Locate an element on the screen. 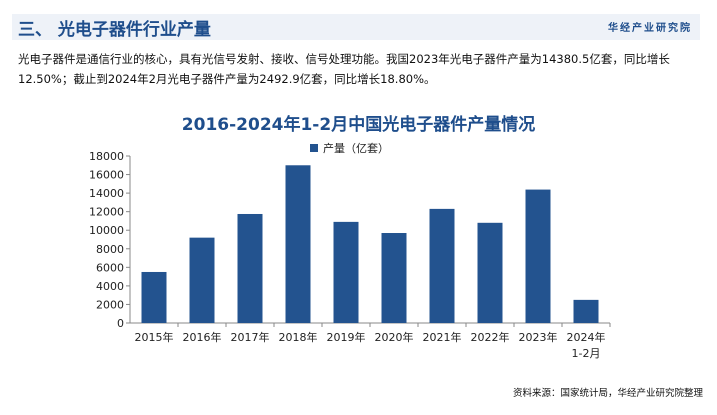 This screenshot has height=415, width=717. x-tick-label: 2017年 is located at coordinates (250, 337).